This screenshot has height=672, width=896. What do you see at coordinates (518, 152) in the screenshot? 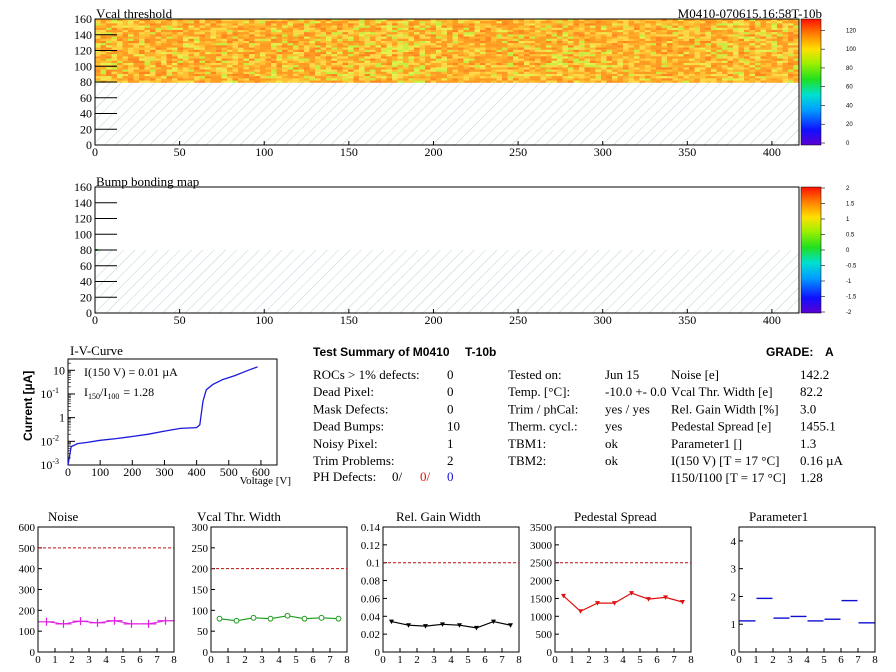
I see `map-xtick-label: 250` at bounding box center [518, 152].